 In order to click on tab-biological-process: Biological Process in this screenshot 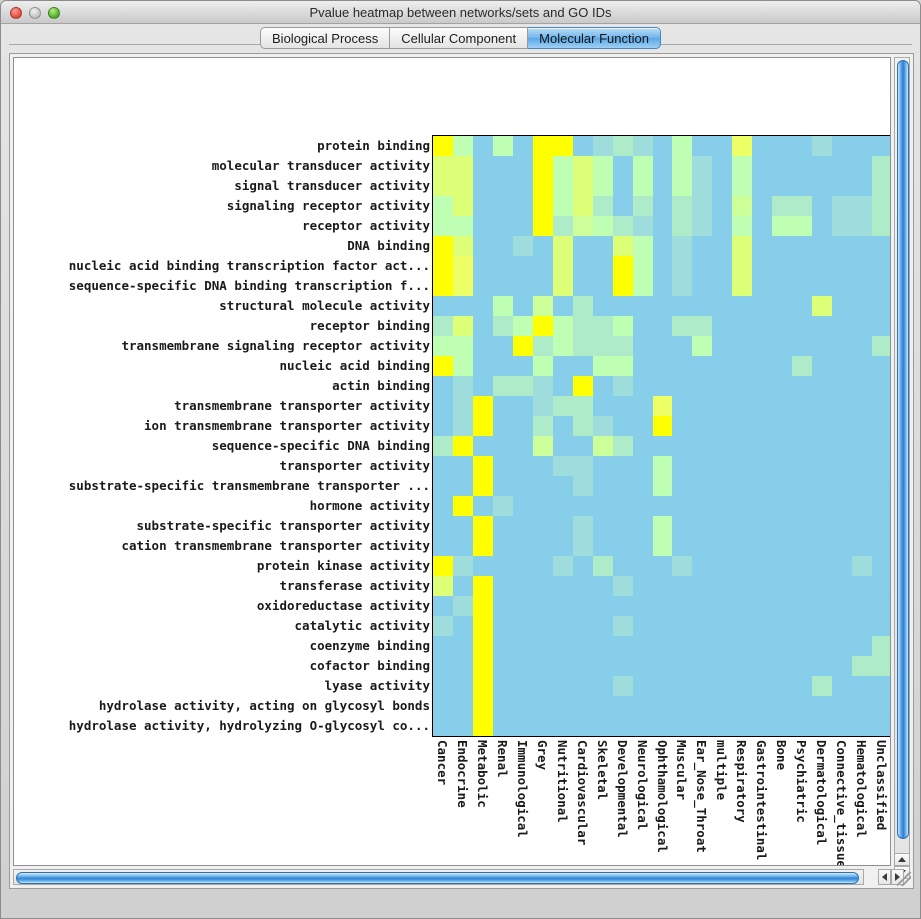, I will do `click(325, 38)`.